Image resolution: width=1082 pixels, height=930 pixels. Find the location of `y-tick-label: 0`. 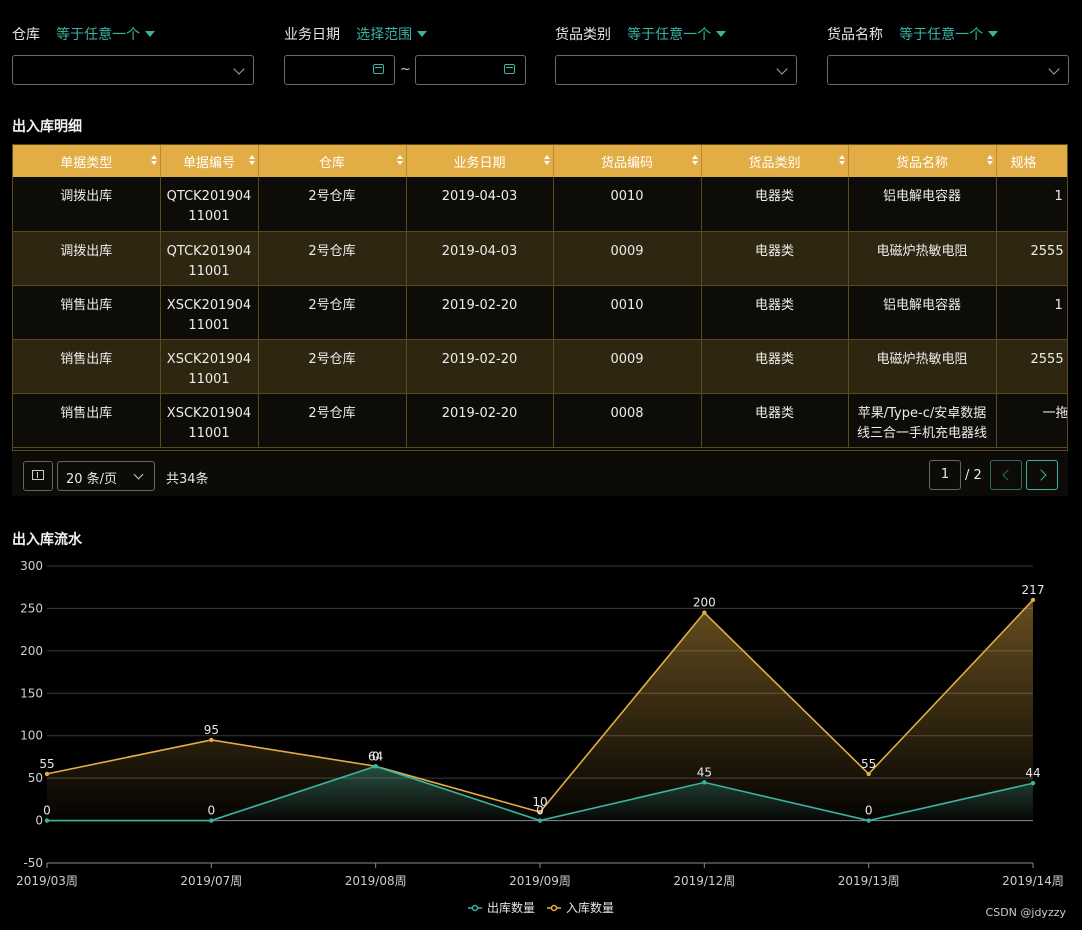

y-tick-label: 0 is located at coordinates (39, 821).